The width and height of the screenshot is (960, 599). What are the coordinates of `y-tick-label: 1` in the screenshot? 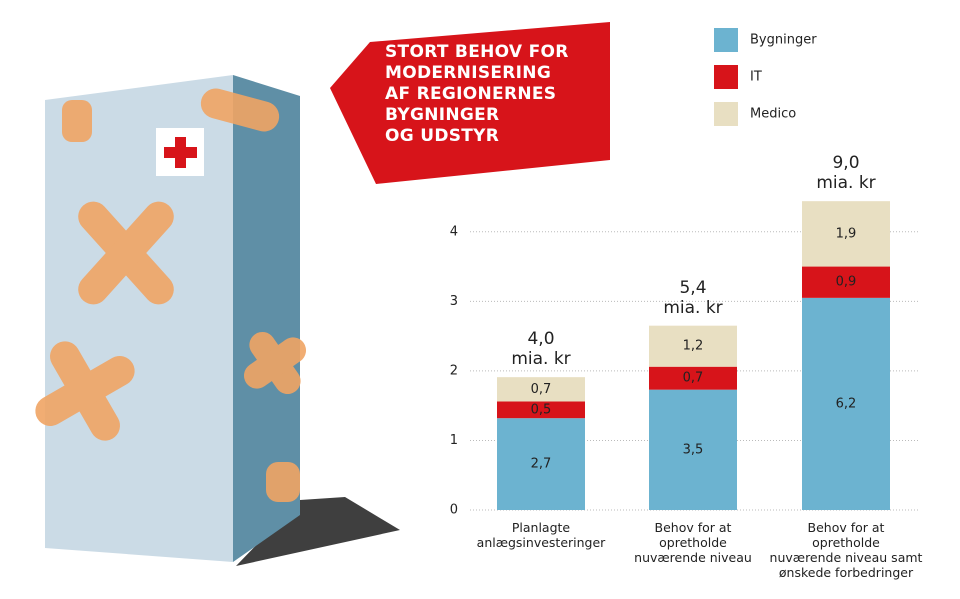 It's located at (454, 440).